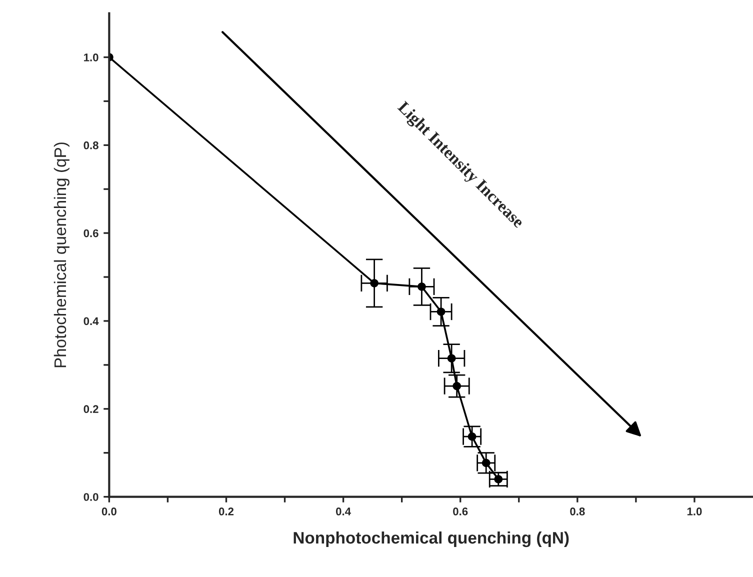  What do you see at coordinates (460, 512) in the screenshot?
I see `x-tick-label: 0.6` at bounding box center [460, 512].